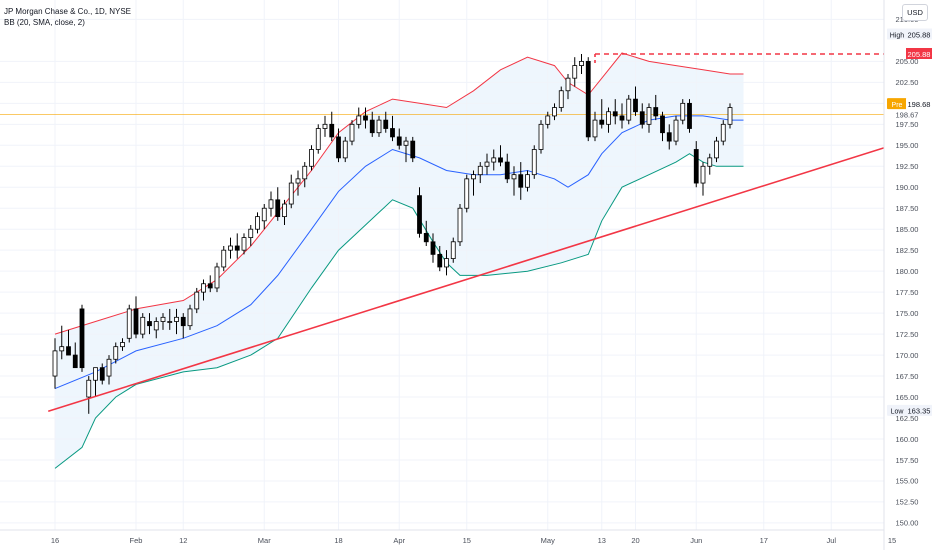  Describe the element at coordinates (907, 82) in the screenshot. I see `y-tick-label: 202.50` at that location.